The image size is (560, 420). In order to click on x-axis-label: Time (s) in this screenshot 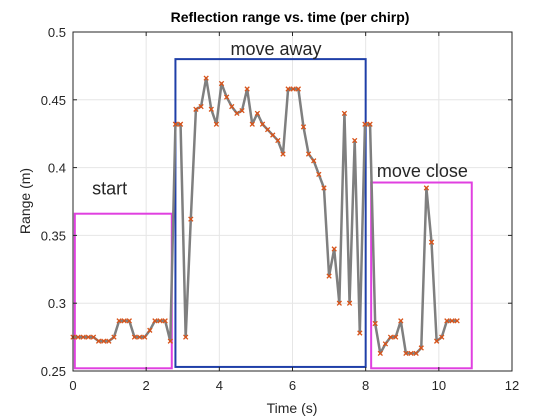, I will do `click(292, 408)`.